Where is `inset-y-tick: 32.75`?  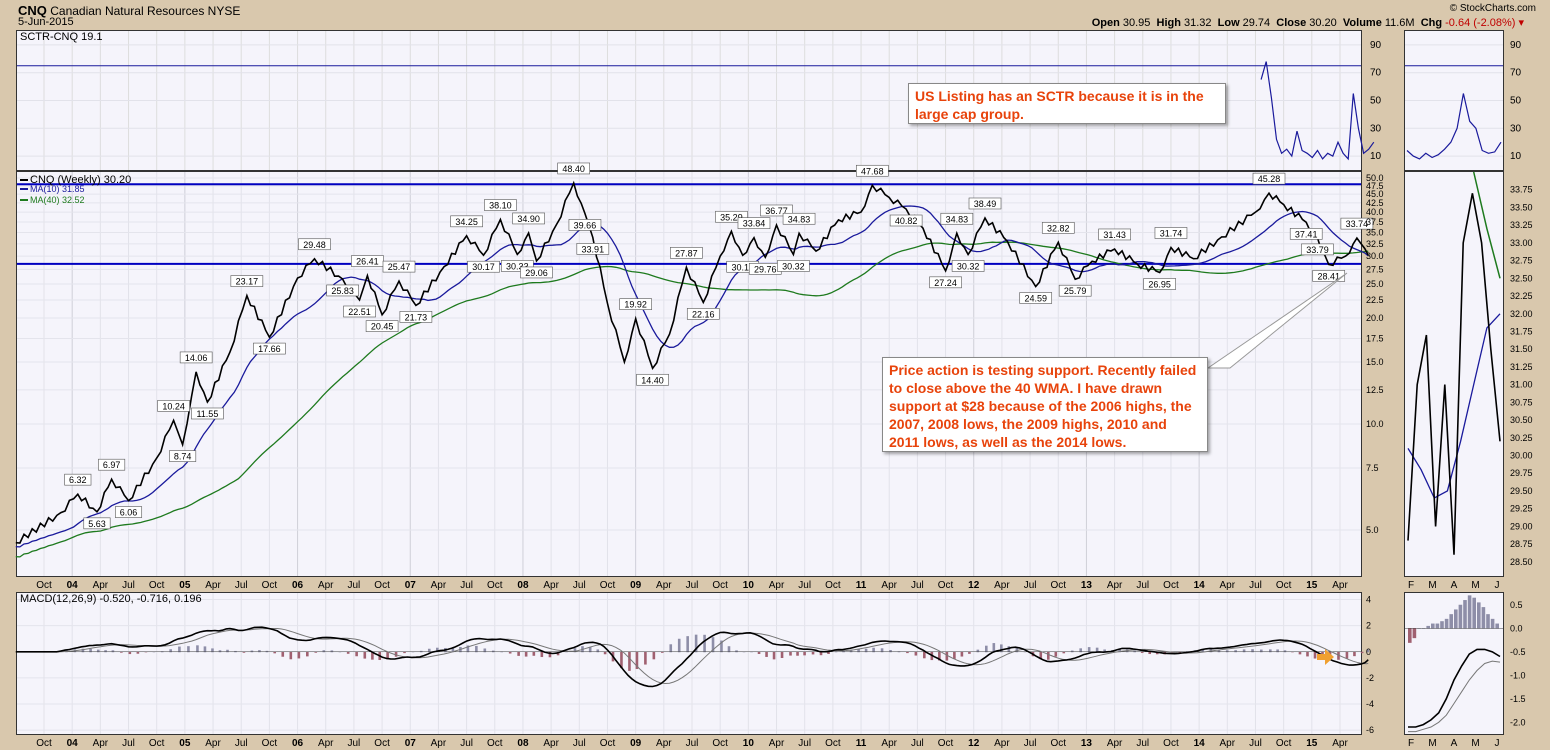 inset-y-tick: 32.75 is located at coordinates (1521, 261).